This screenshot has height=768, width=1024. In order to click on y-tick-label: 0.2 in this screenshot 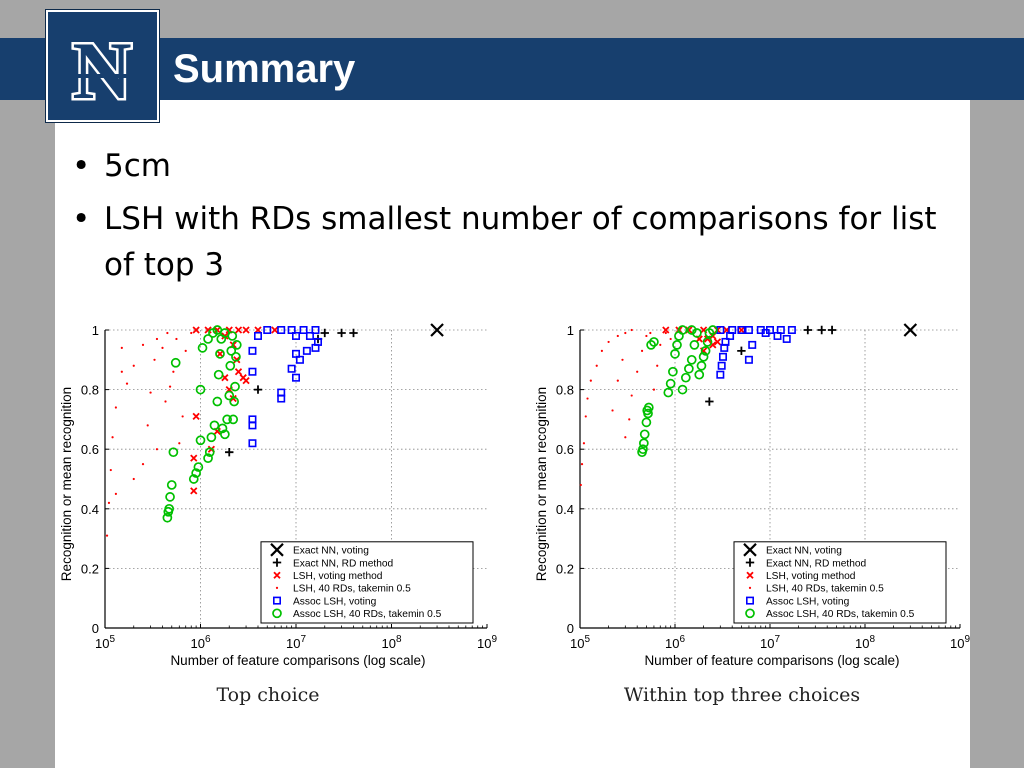, I will do `click(565, 568)`.